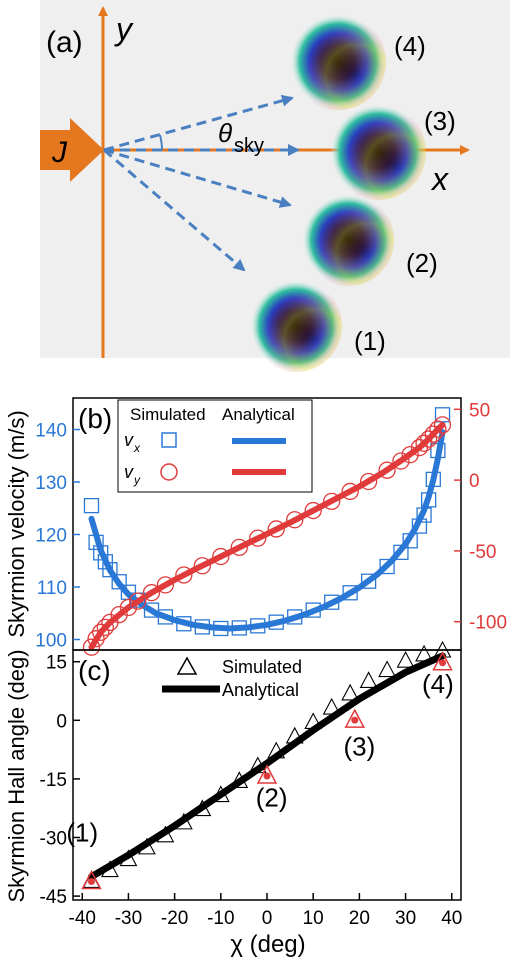 The height and width of the screenshot is (962, 520). What do you see at coordinates (53, 839) in the screenshot?
I see `c-y-tick-label: -30` at bounding box center [53, 839].